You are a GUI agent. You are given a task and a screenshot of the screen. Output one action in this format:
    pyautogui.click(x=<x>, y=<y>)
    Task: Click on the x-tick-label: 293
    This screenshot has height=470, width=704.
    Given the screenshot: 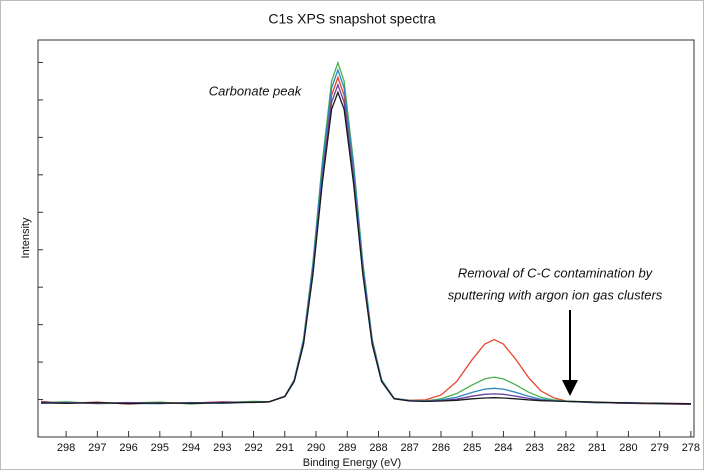 What is the action you would take?
    pyautogui.click(x=222, y=448)
    